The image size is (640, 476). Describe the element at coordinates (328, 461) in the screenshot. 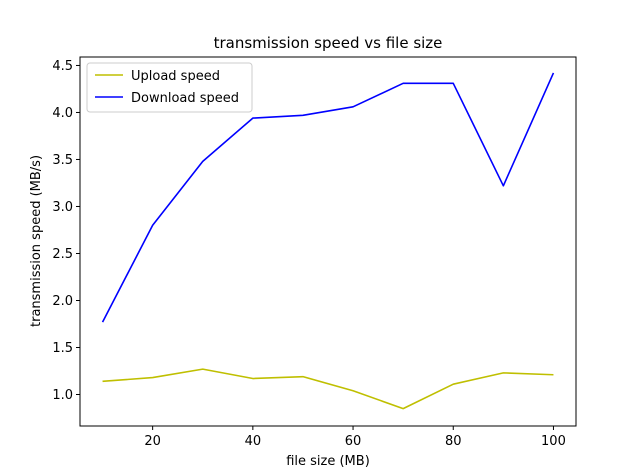

I see `x-axis-label: file size (MB)` at that location.